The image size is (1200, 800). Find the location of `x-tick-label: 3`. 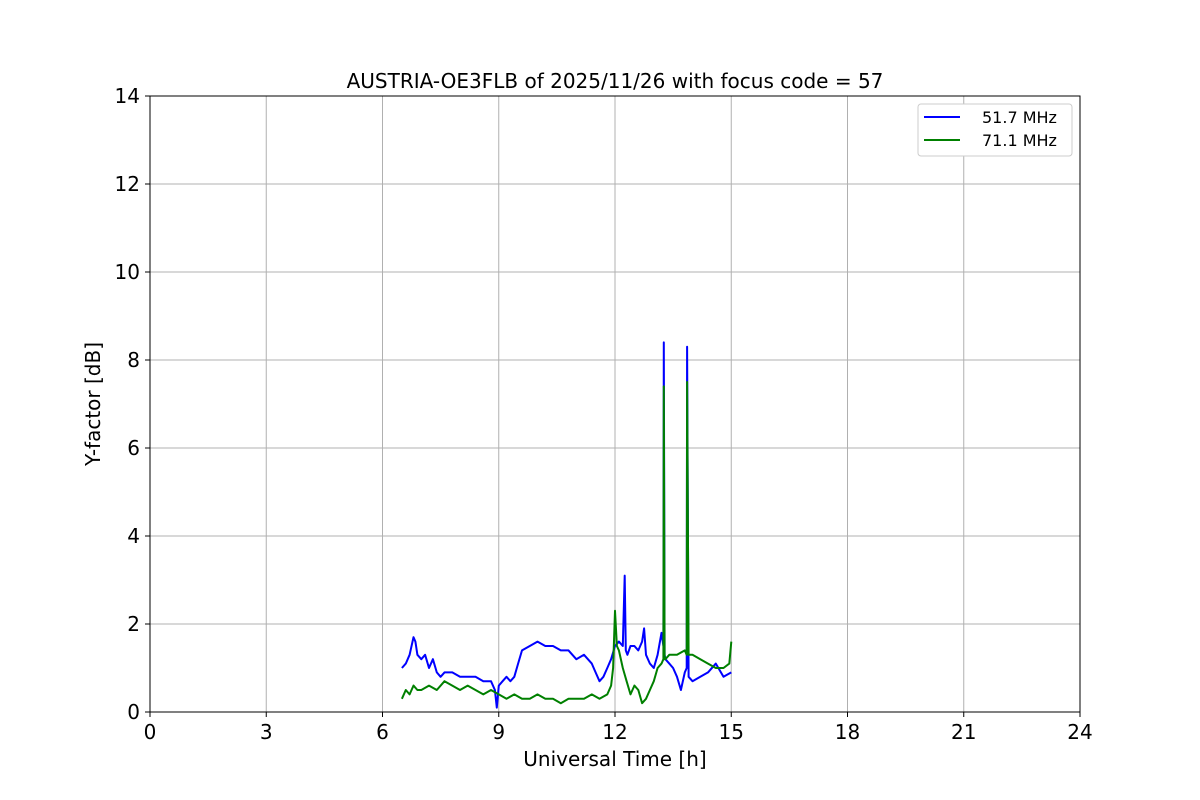

x-tick-label: 3 is located at coordinates (266, 732).